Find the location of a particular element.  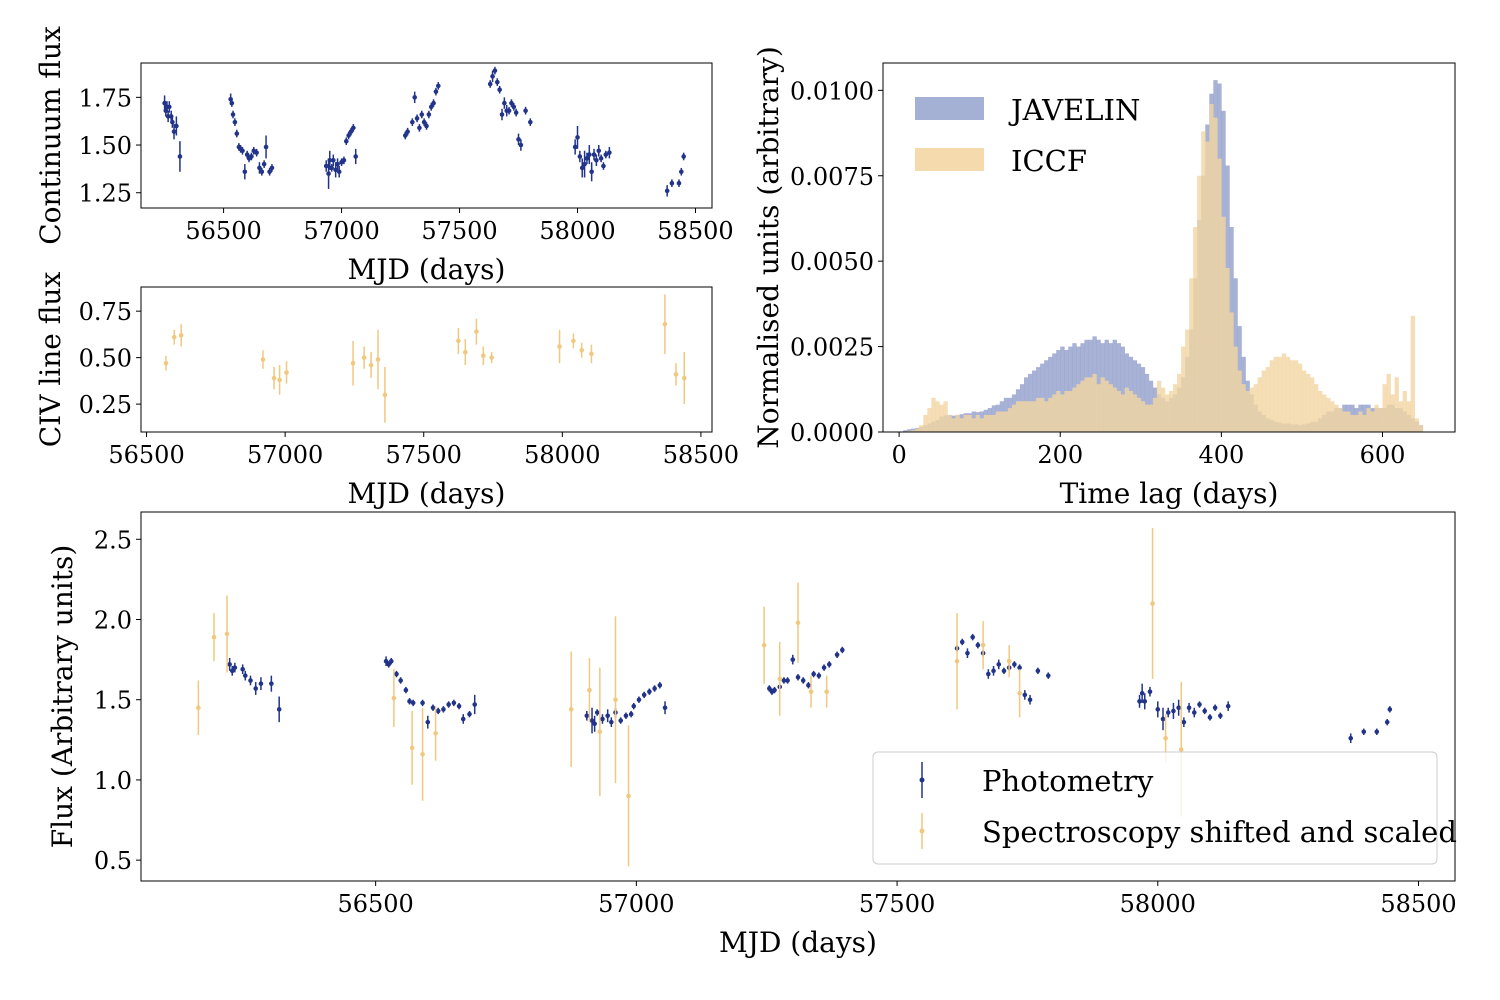

civ-ytick-label: 0.75 is located at coordinates (105, 312).